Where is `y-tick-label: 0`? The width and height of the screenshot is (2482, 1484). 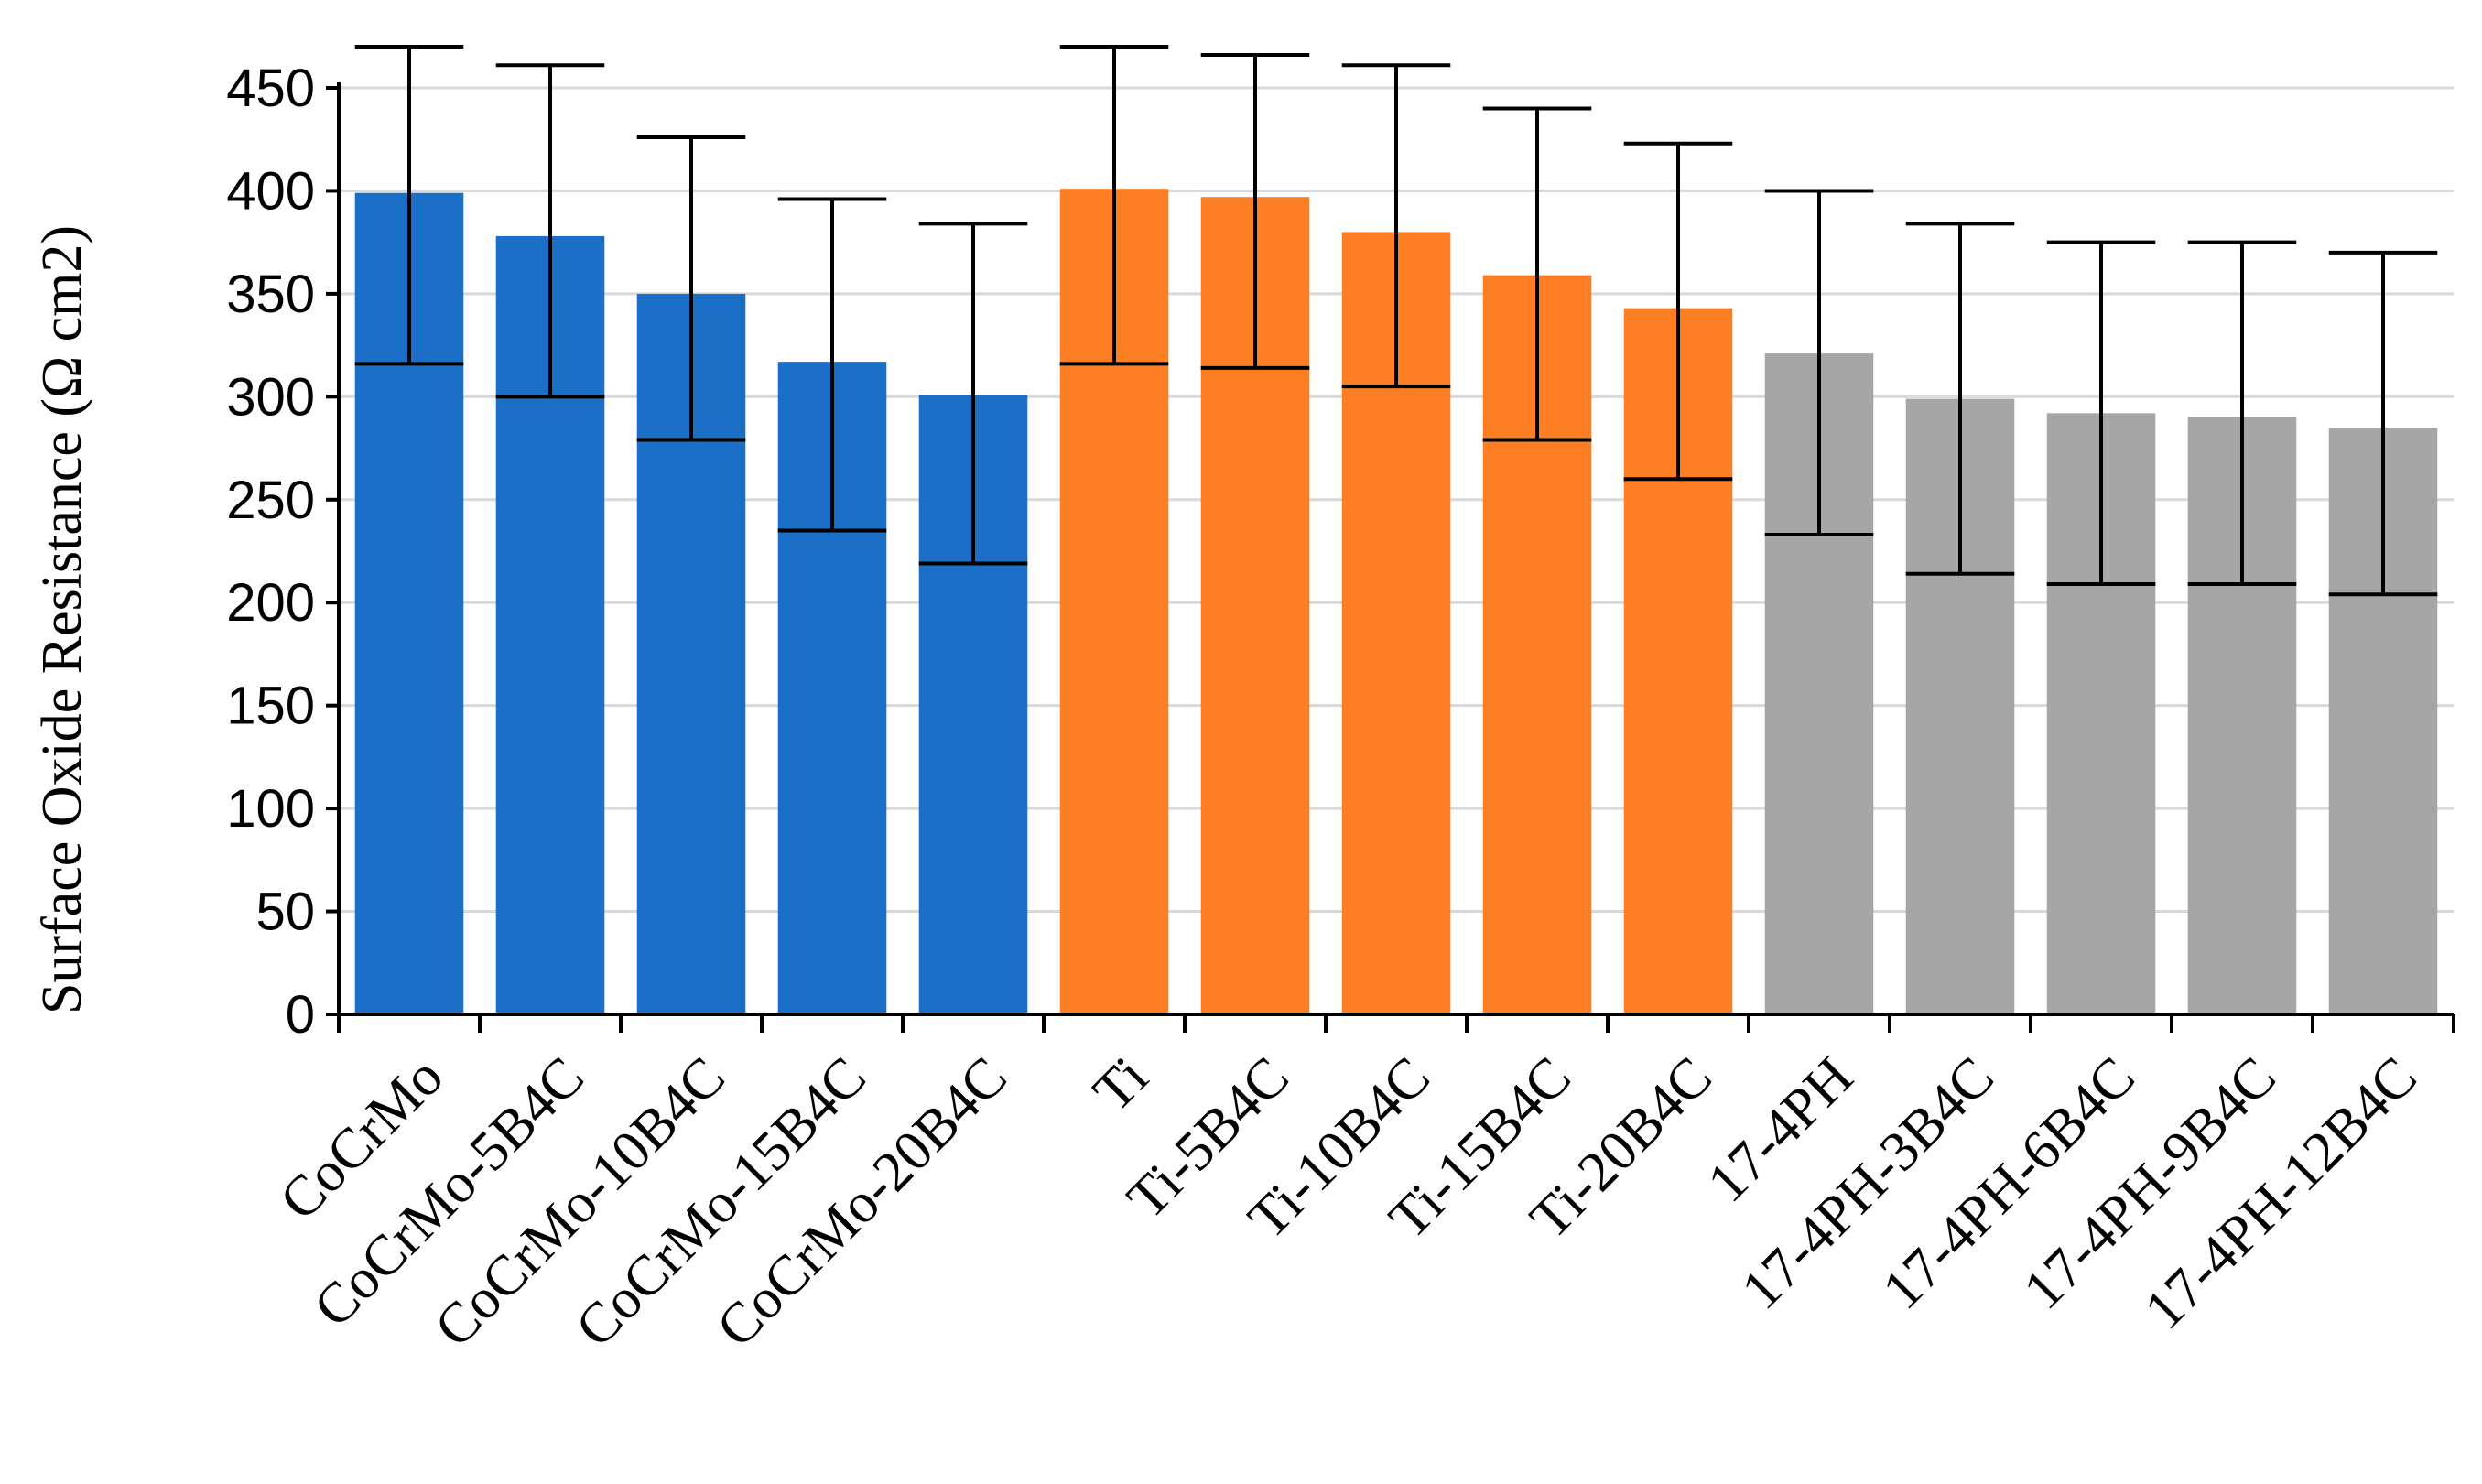
y-tick-label: 0 is located at coordinates (300, 1015).